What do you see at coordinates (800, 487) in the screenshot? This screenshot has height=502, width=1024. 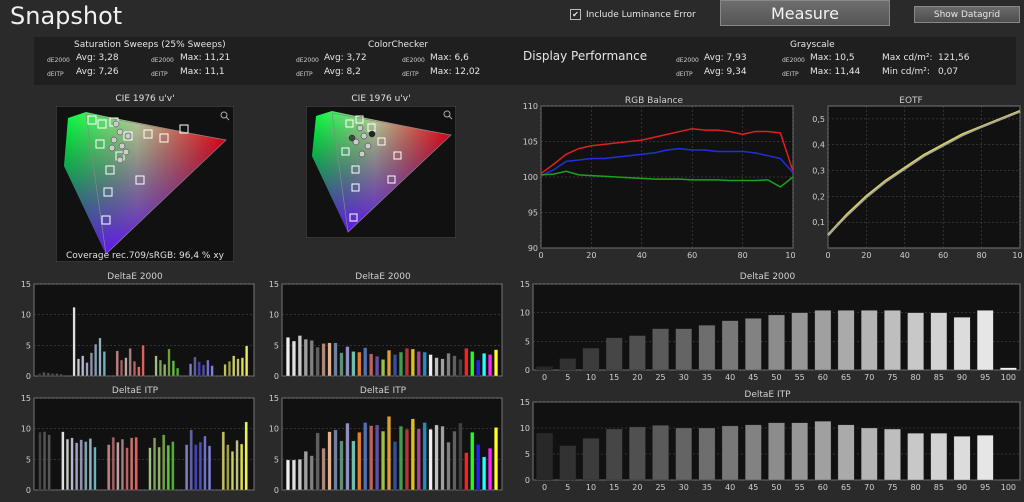 I see `x-tick-label: 55` at bounding box center [800, 487].